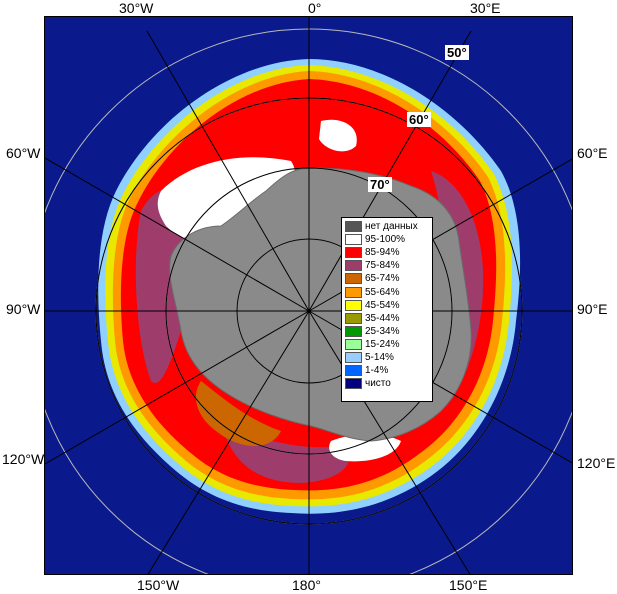 Image resolution: width=617 pixels, height=594 pixels. What do you see at coordinates (377, 371) in the screenshot?
I see `legend-label: 1-4%` at bounding box center [377, 371].